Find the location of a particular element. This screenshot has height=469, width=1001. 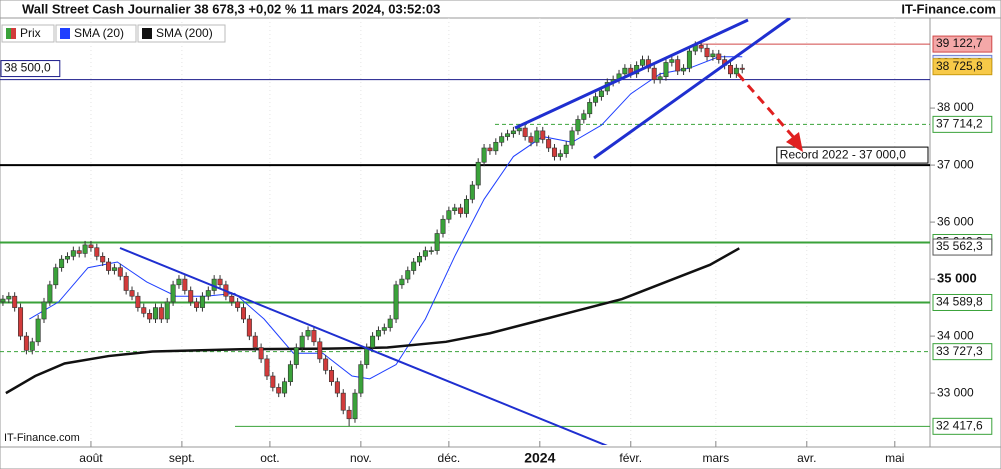

legend-label: Prix is located at coordinates (30, 33).